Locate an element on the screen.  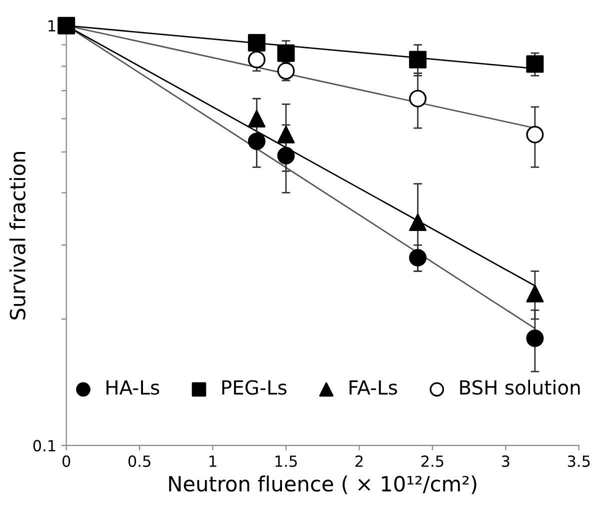
x-tick-label: 2.5 is located at coordinates (432, 461).